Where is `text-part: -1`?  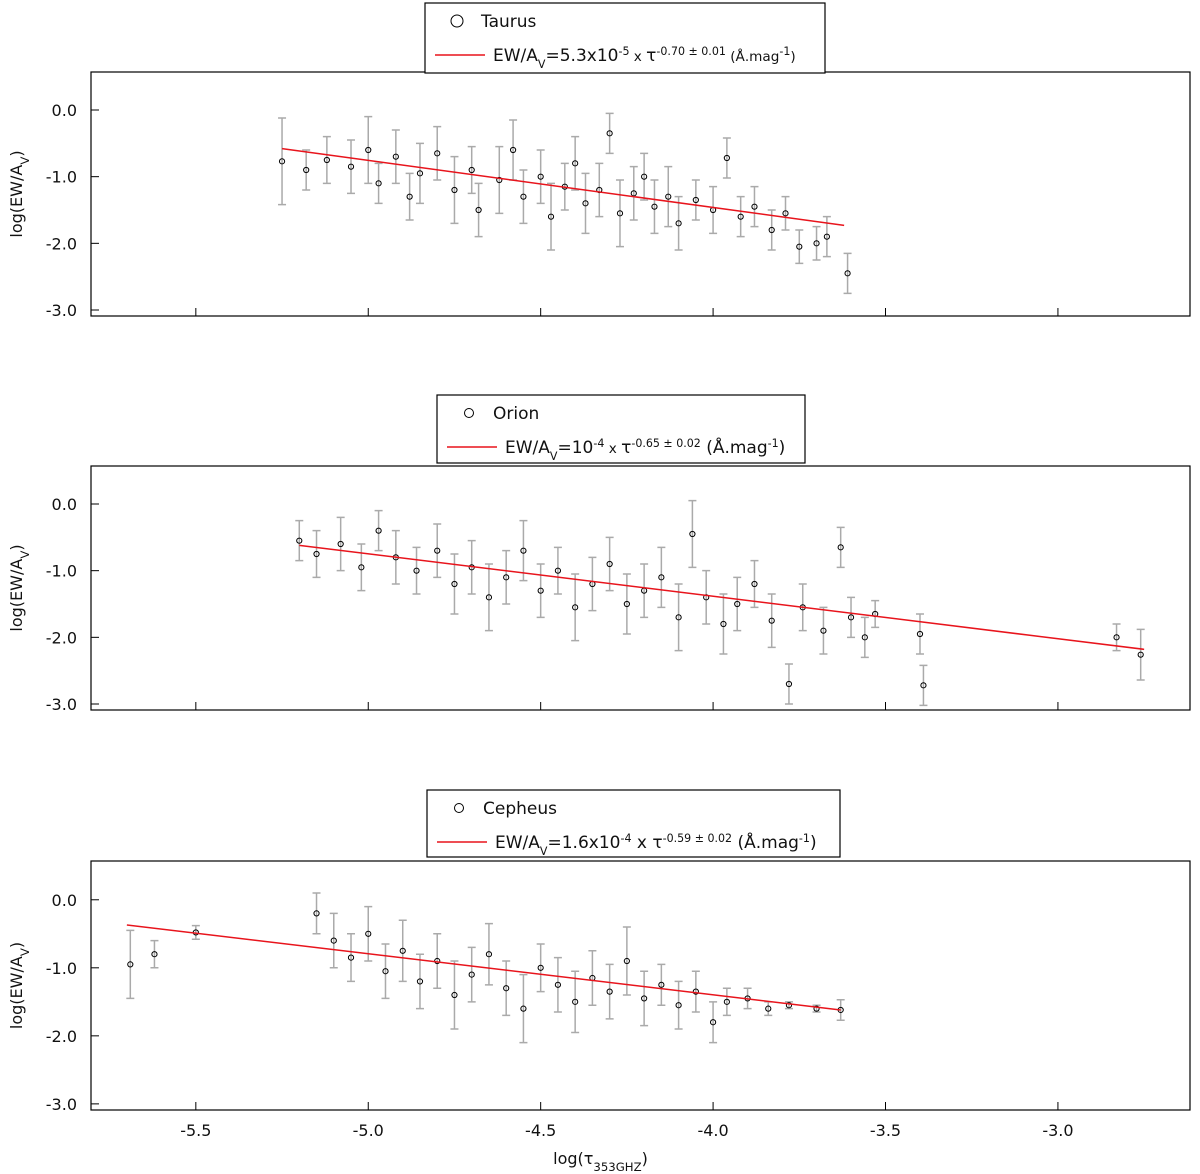 text-part: -1 is located at coordinates (784, 51).